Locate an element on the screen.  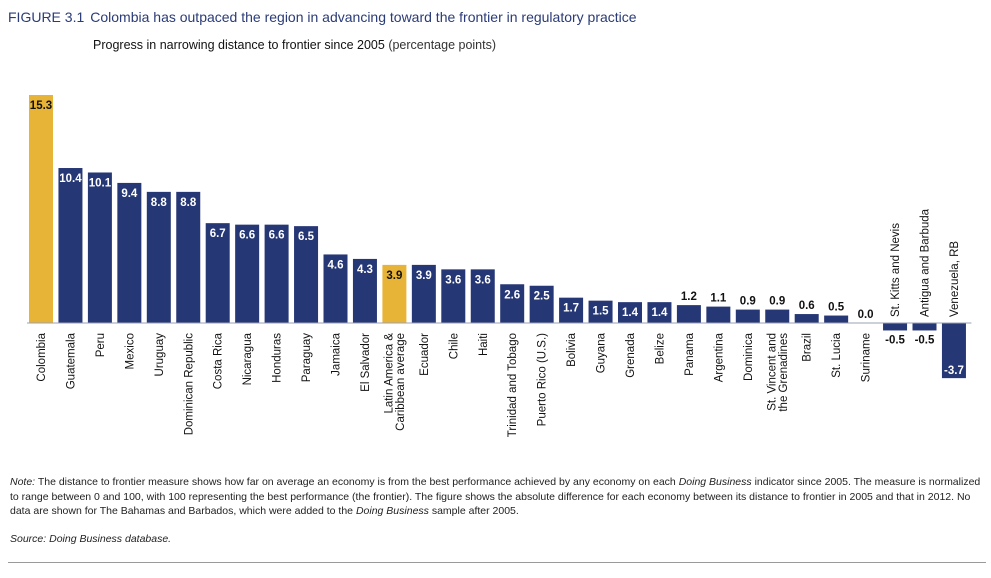
bar-trinidad-and-tobago is located at coordinates (512, 303).